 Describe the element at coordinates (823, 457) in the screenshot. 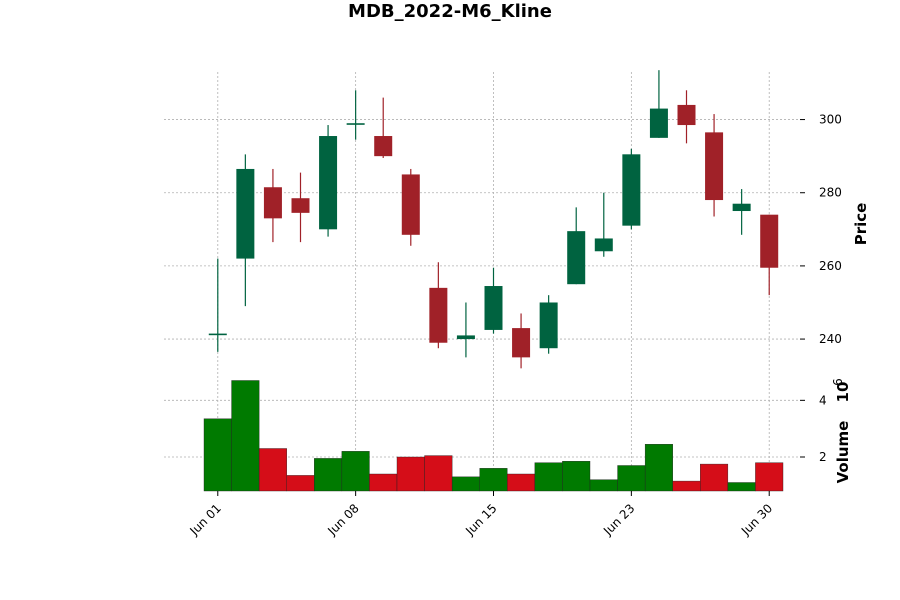

I see `volume-tick-label: 2` at that location.